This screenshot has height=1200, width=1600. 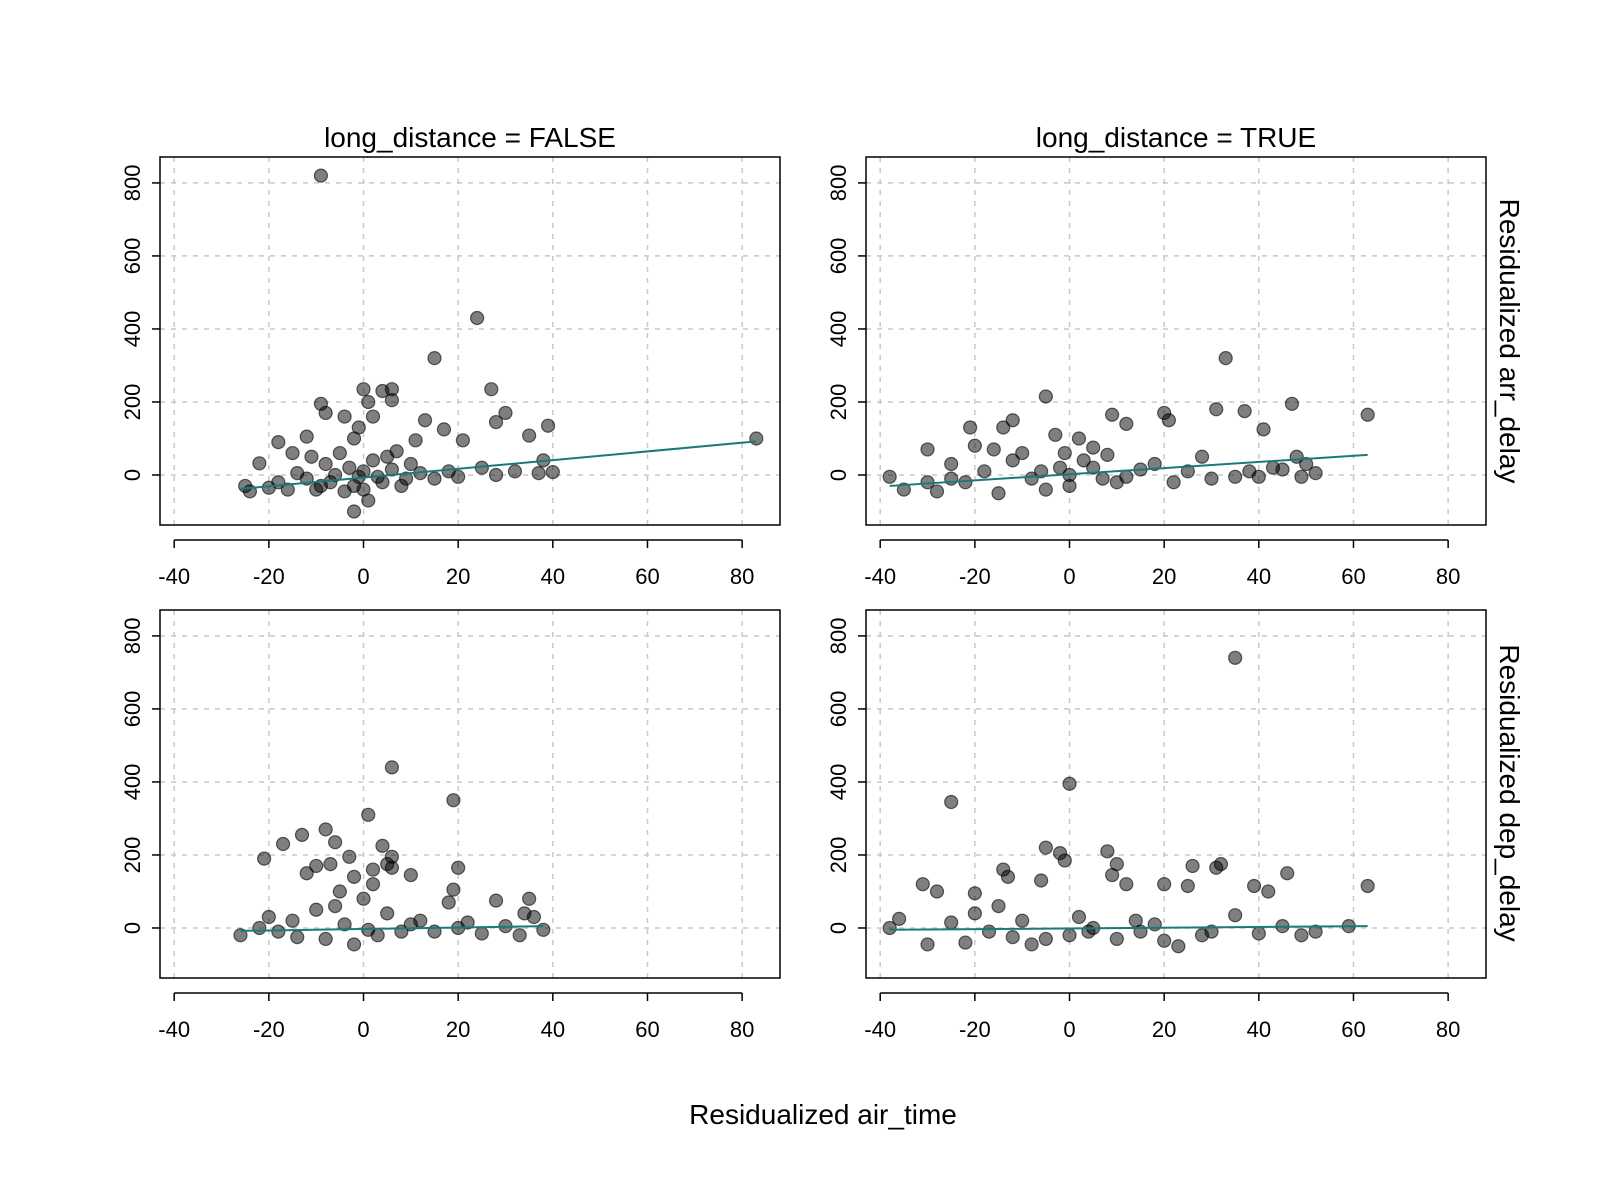 I want to click on x-tick-label: 60, so click(x=1353, y=1029).